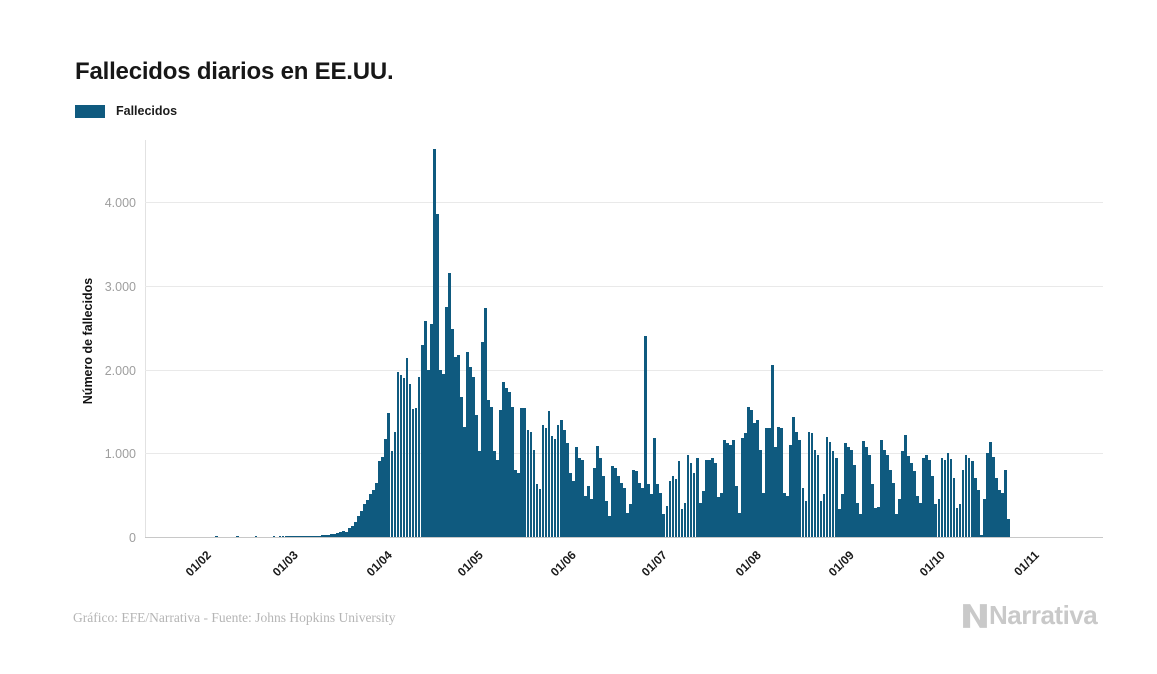 The image size is (1157, 674). Describe the element at coordinates (624, 537) in the screenshot. I see `x-axis-line` at that location.